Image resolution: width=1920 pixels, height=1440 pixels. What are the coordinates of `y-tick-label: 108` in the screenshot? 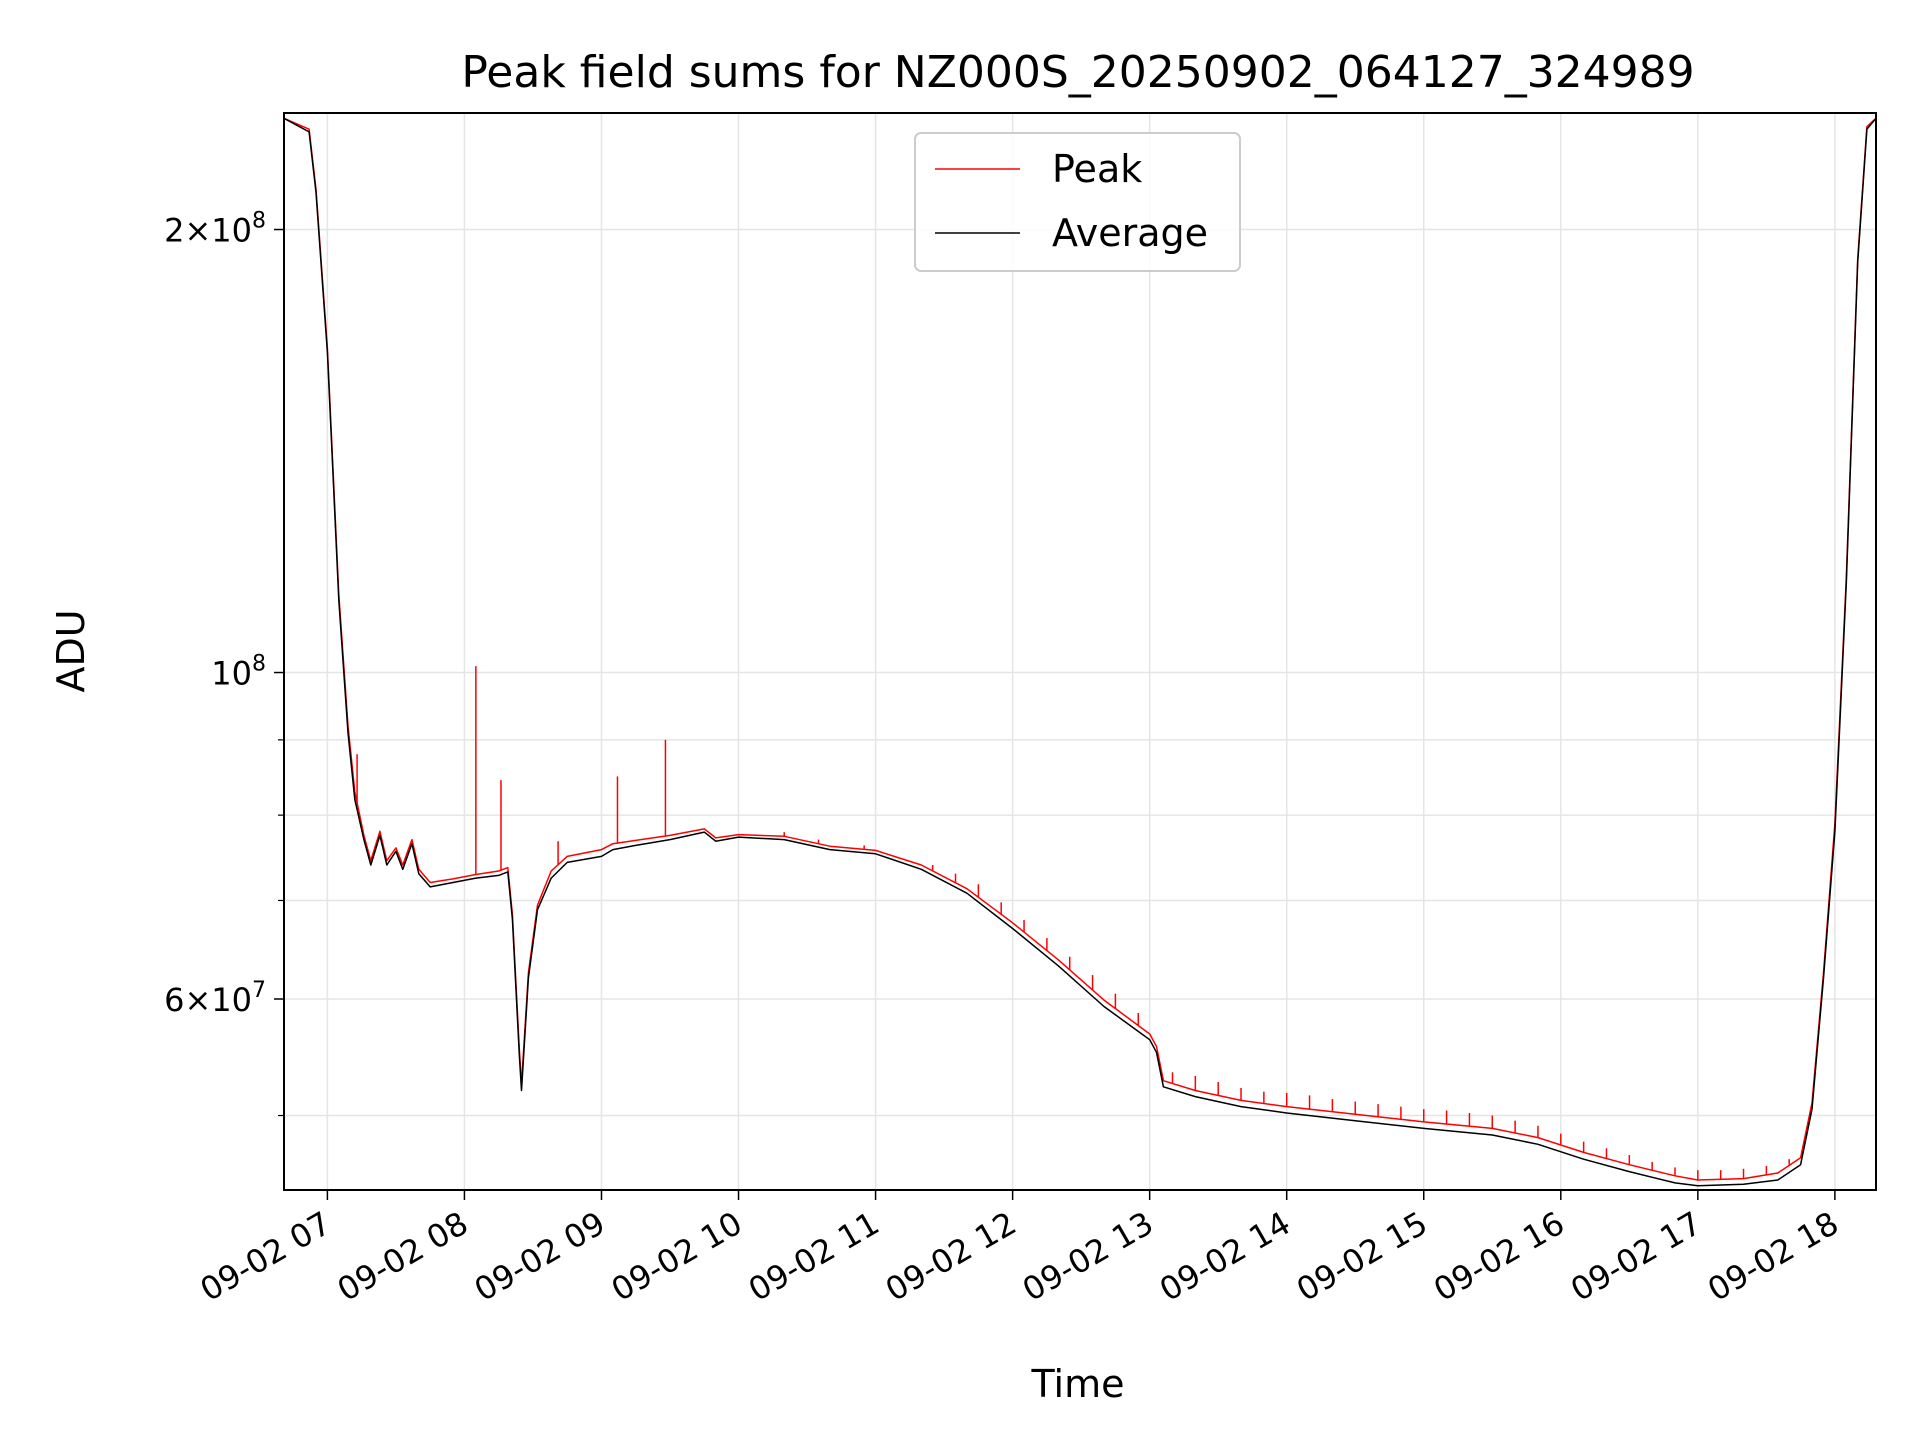 It's located at (238, 672).